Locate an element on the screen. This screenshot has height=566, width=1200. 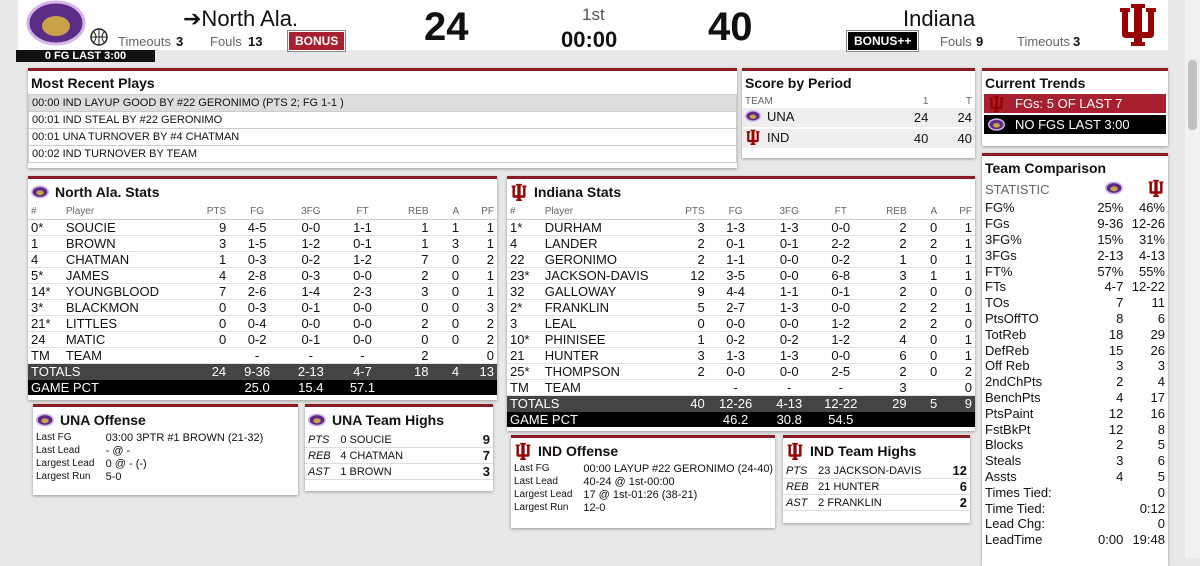
row: 2* FRANKLIN 5 2-7 1-3 0-0 2 2 1 is located at coordinates (741, 308).